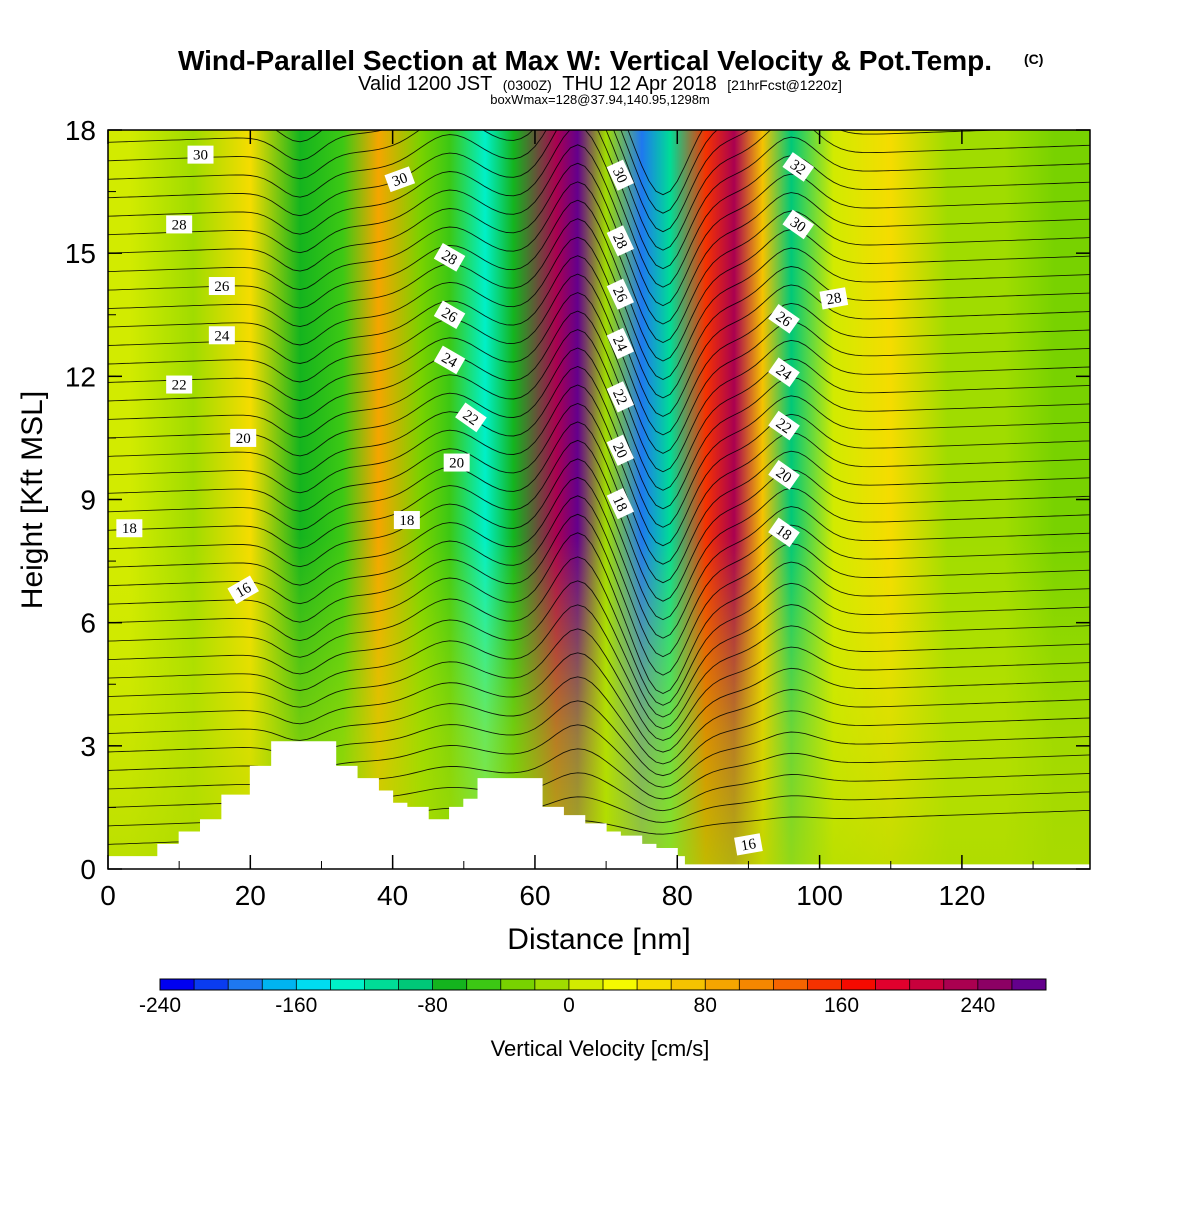  I want to click on contour-label: 32, so click(798, 167).